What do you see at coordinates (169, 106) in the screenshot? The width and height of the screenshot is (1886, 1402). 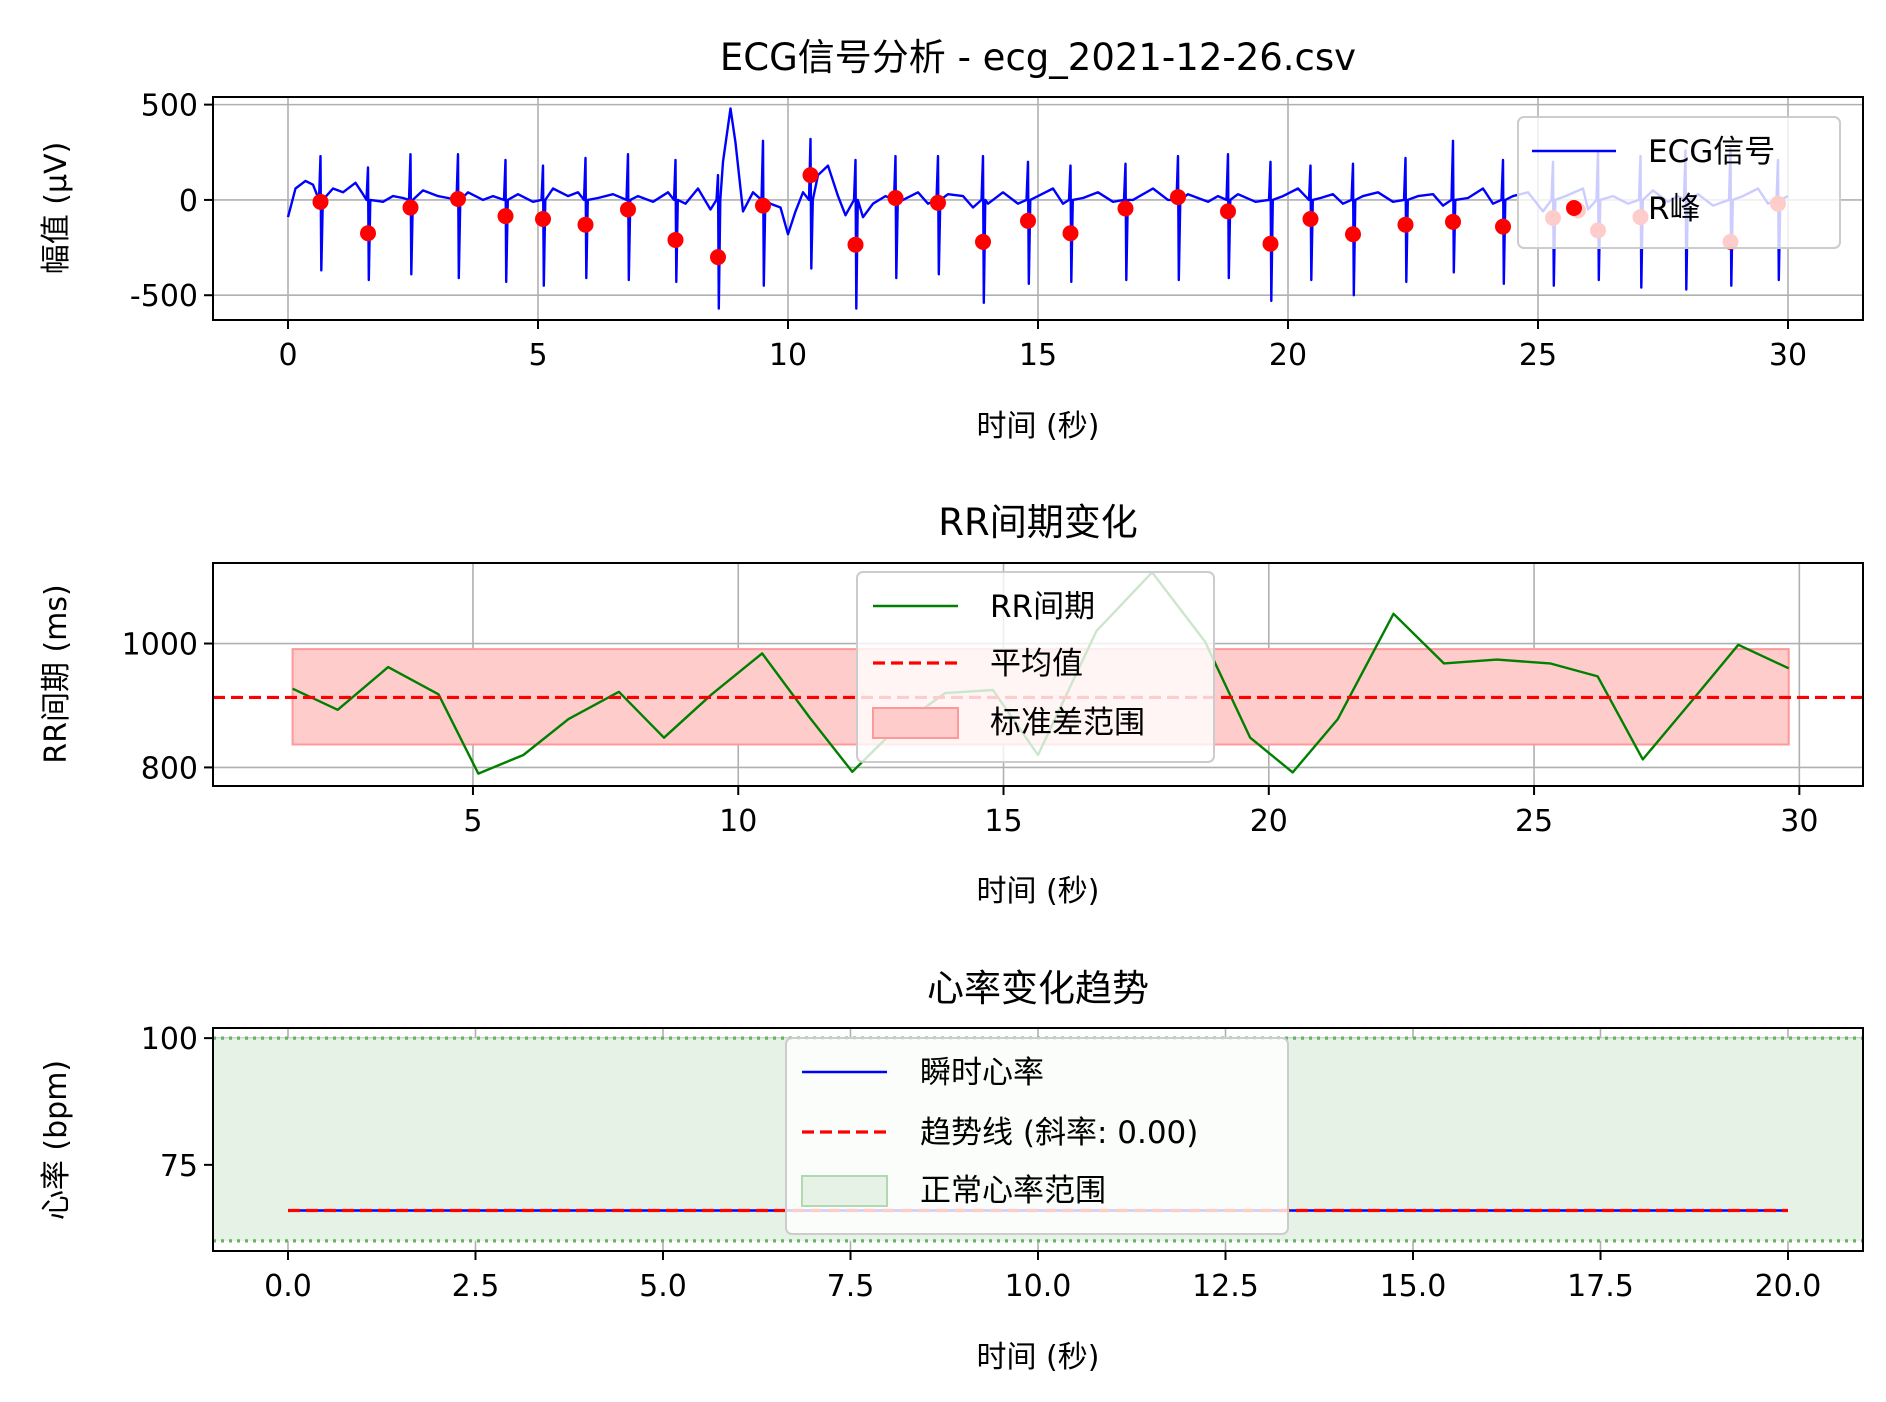 I see `ecg-y-tick-label: 500` at bounding box center [169, 106].